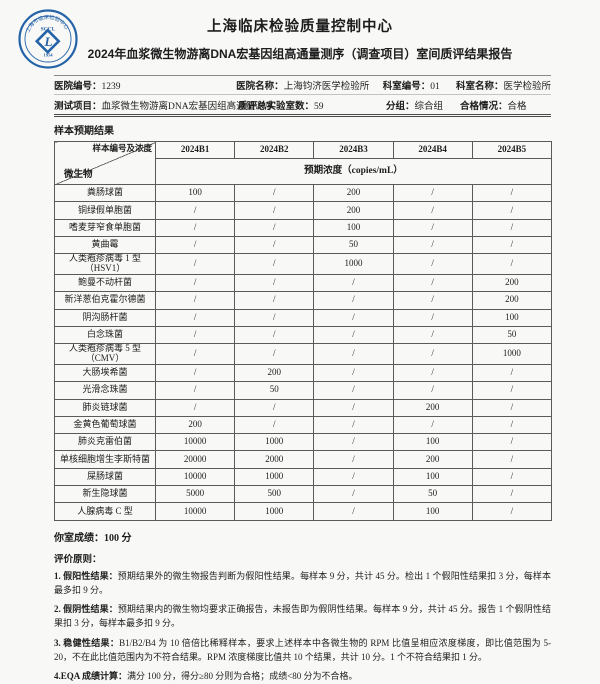 The image size is (600, 684). I want to click on section-title: 样本预期结果, so click(84, 131).